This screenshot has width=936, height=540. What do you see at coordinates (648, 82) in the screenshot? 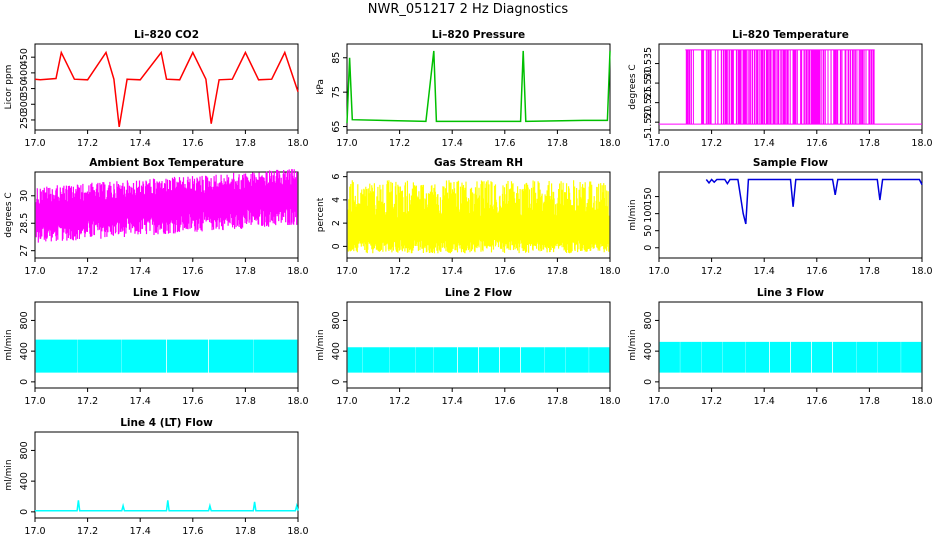
I see `y-tick-label: 51.530` at bounding box center [648, 82].